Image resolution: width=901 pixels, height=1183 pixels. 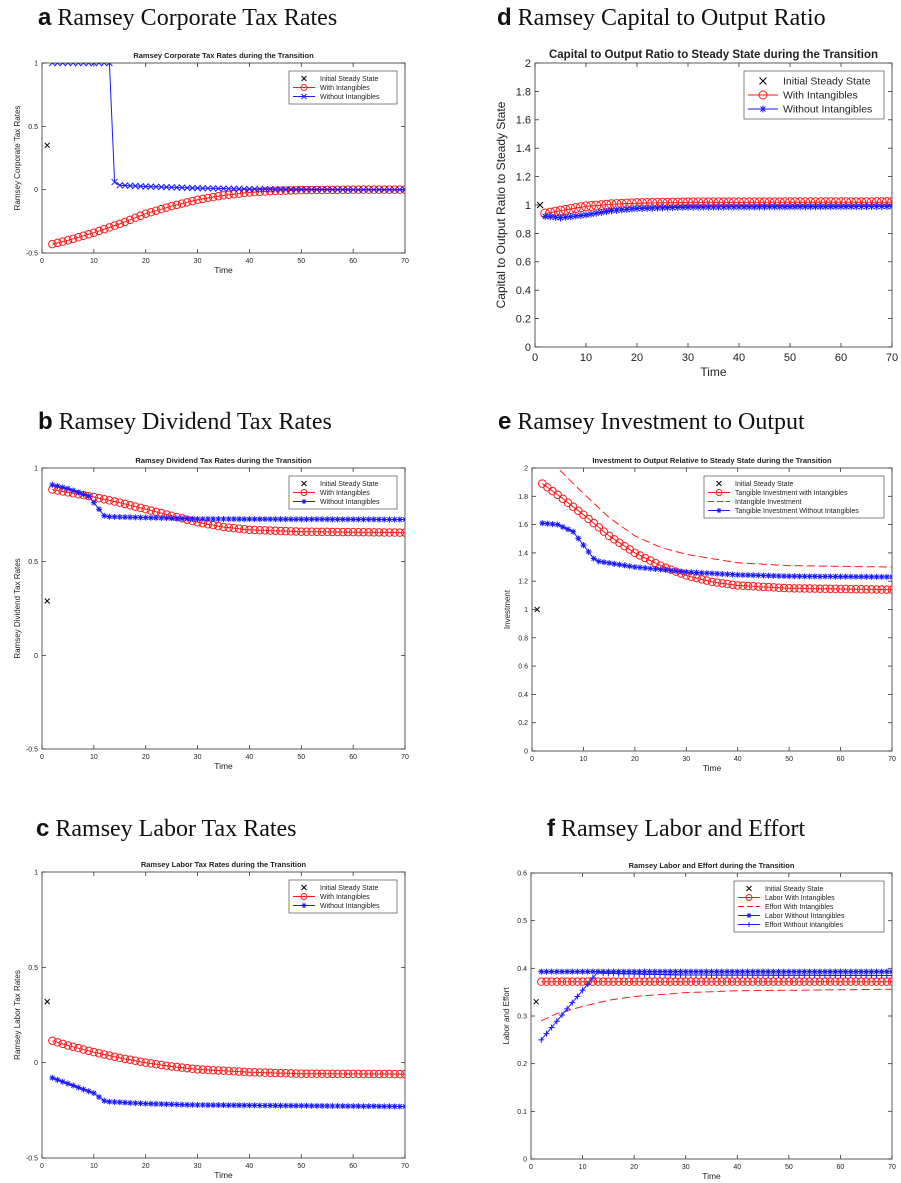 What do you see at coordinates (345, 88) in the screenshot?
I see `legend-label: With Intangibles` at bounding box center [345, 88].